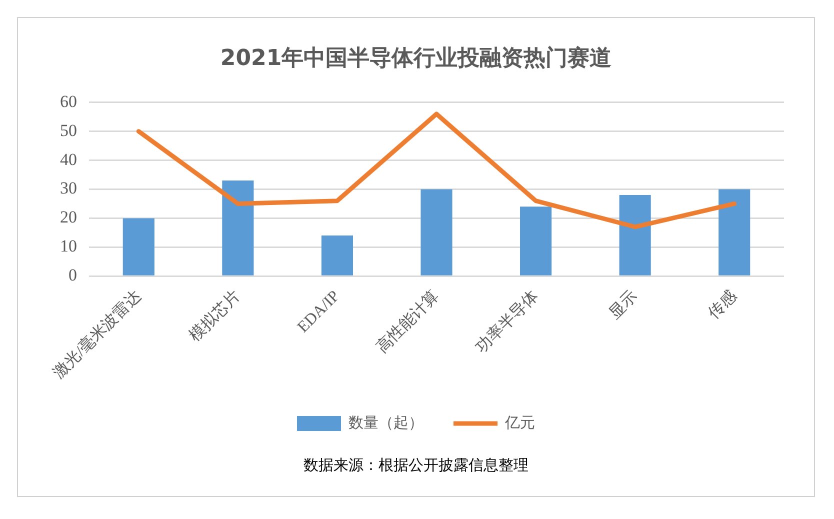  I want to click on y-tick-label: 40, so click(68, 159).